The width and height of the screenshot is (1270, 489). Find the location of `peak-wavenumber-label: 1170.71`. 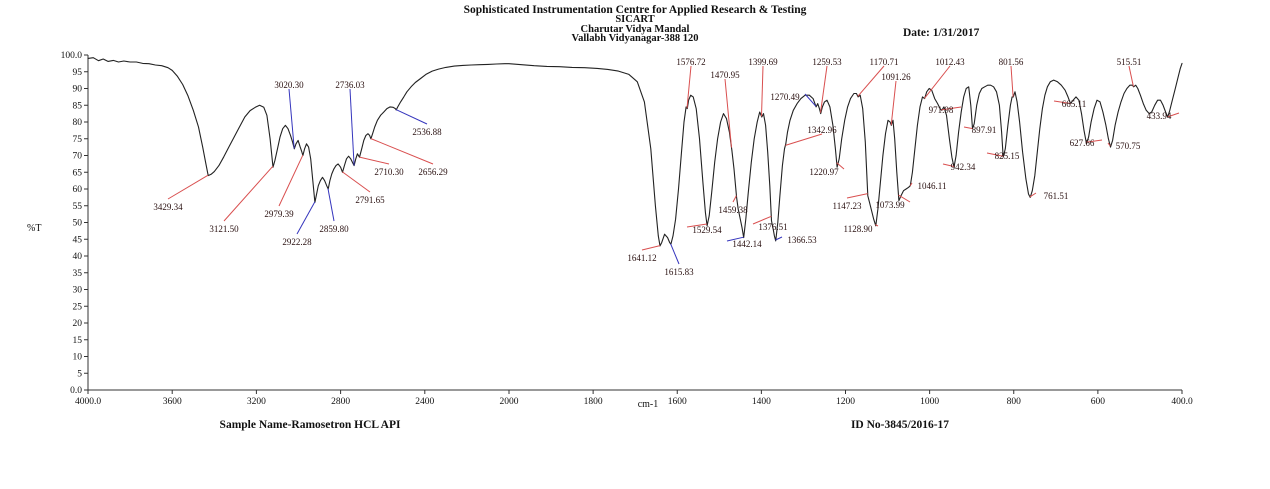

peak-wavenumber-label: 1170.71 is located at coordinates (884, 62).